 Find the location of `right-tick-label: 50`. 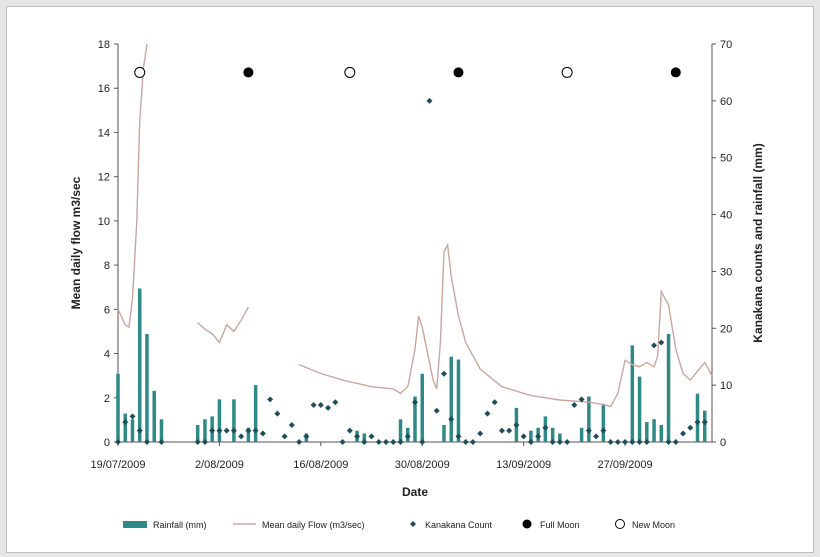

right-tick-label: 50 is located at coordinates (726, 159).